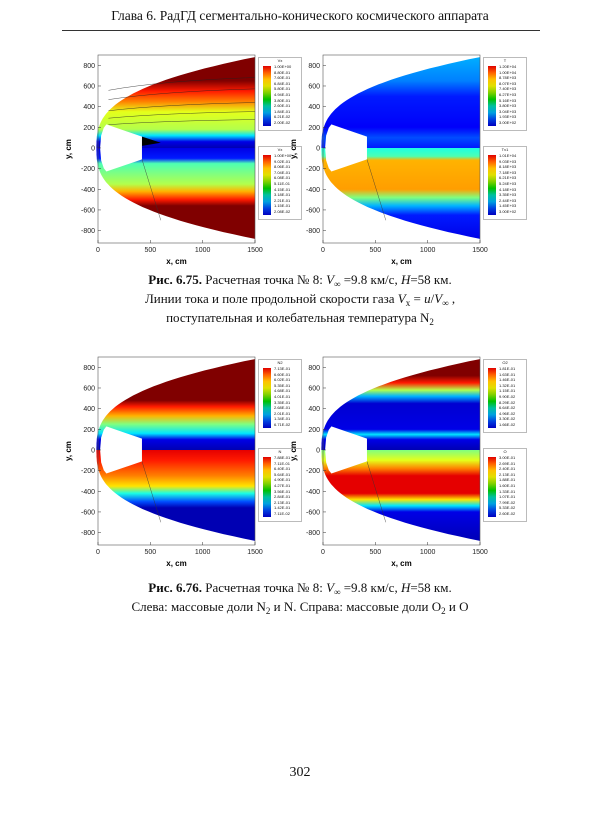 This screenshot has width=600, height=815. What do you see at coordinates (282, 111) in the screenshot?
I see `legend-value: 1.84E-01` at bounding box center [282, 111].